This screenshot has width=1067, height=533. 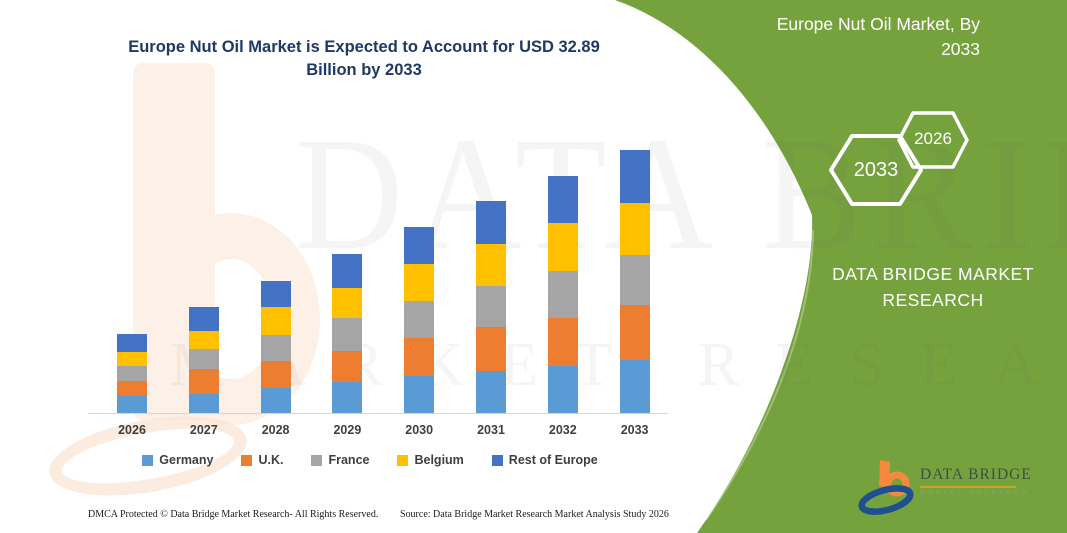 I want to click on bar-segment-2033-france, so click(x=634, y=280).